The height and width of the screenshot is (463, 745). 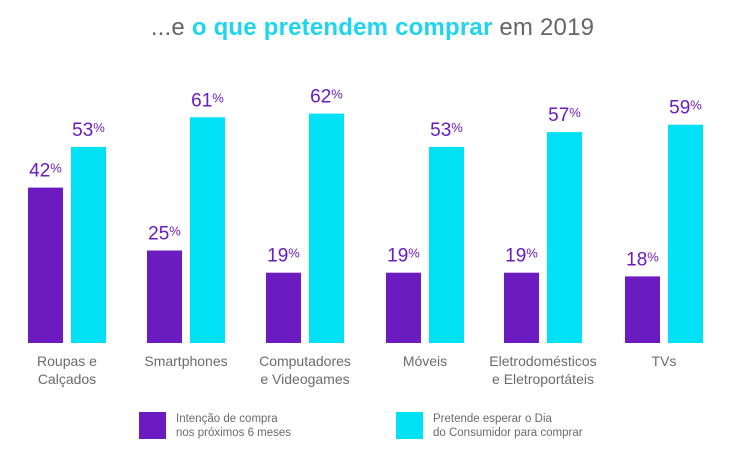 What do you see at coordinates (326, 97) in the screenshot?
I see `data-label: 62%` at bounding box center [326, 97].